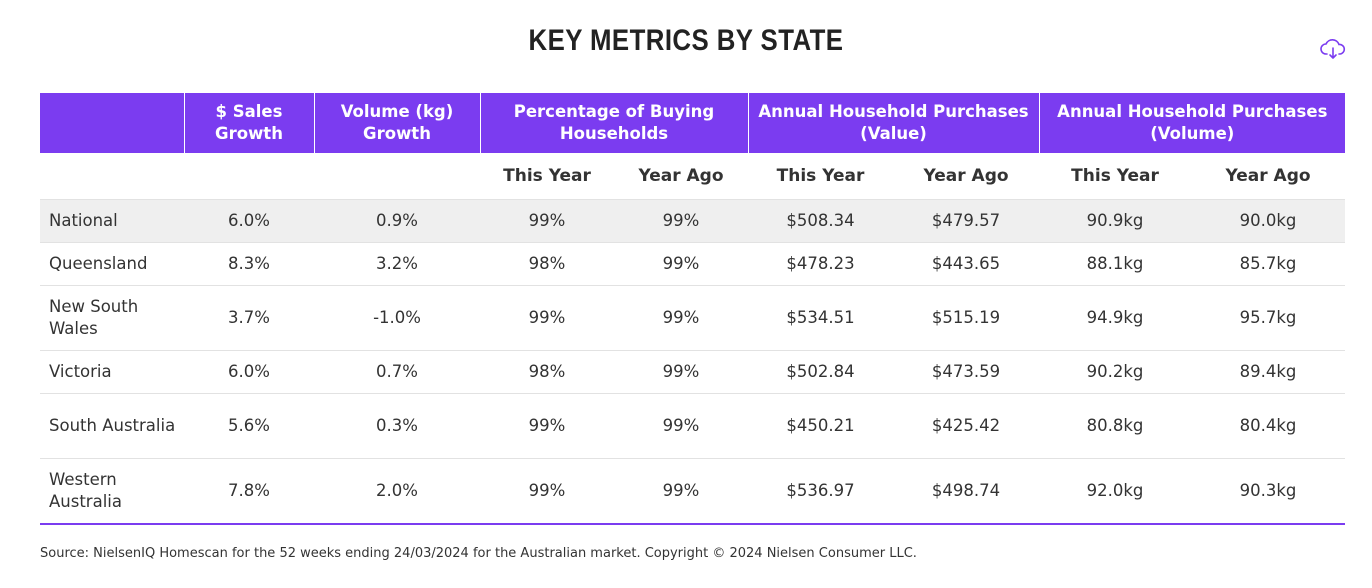 This screenshot has width=1372, height=588. Describe the element at coordinates (1115, 372) in the screenshot. I see `volume-this-year-cell: 90.2kg` at that location.